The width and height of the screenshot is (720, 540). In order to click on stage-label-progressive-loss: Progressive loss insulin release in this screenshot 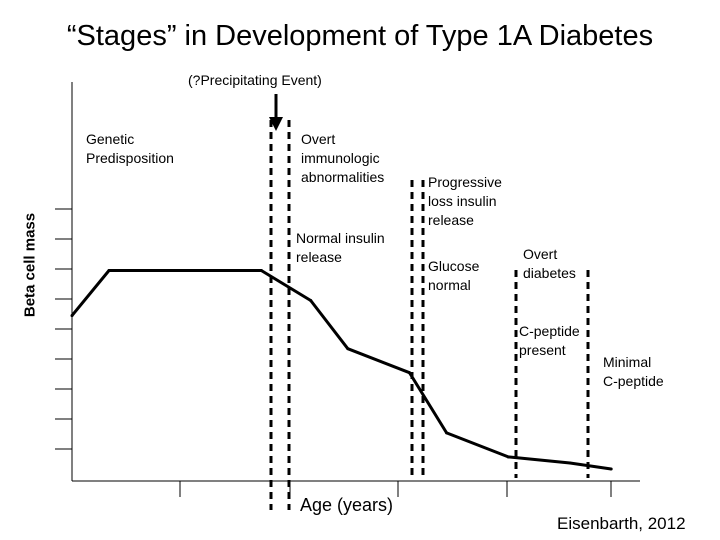, I will do `click(465, 201)`.